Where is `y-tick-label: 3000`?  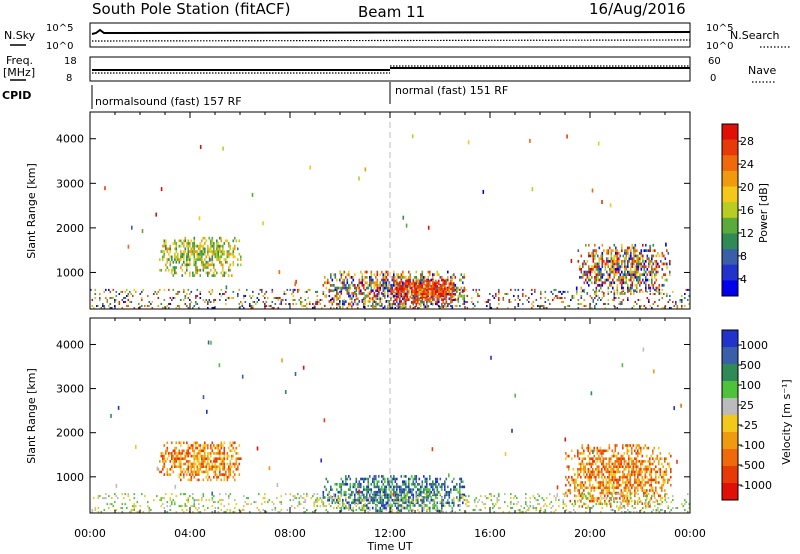
y-tick-label: 3000 is located at coordinates (70, 389).